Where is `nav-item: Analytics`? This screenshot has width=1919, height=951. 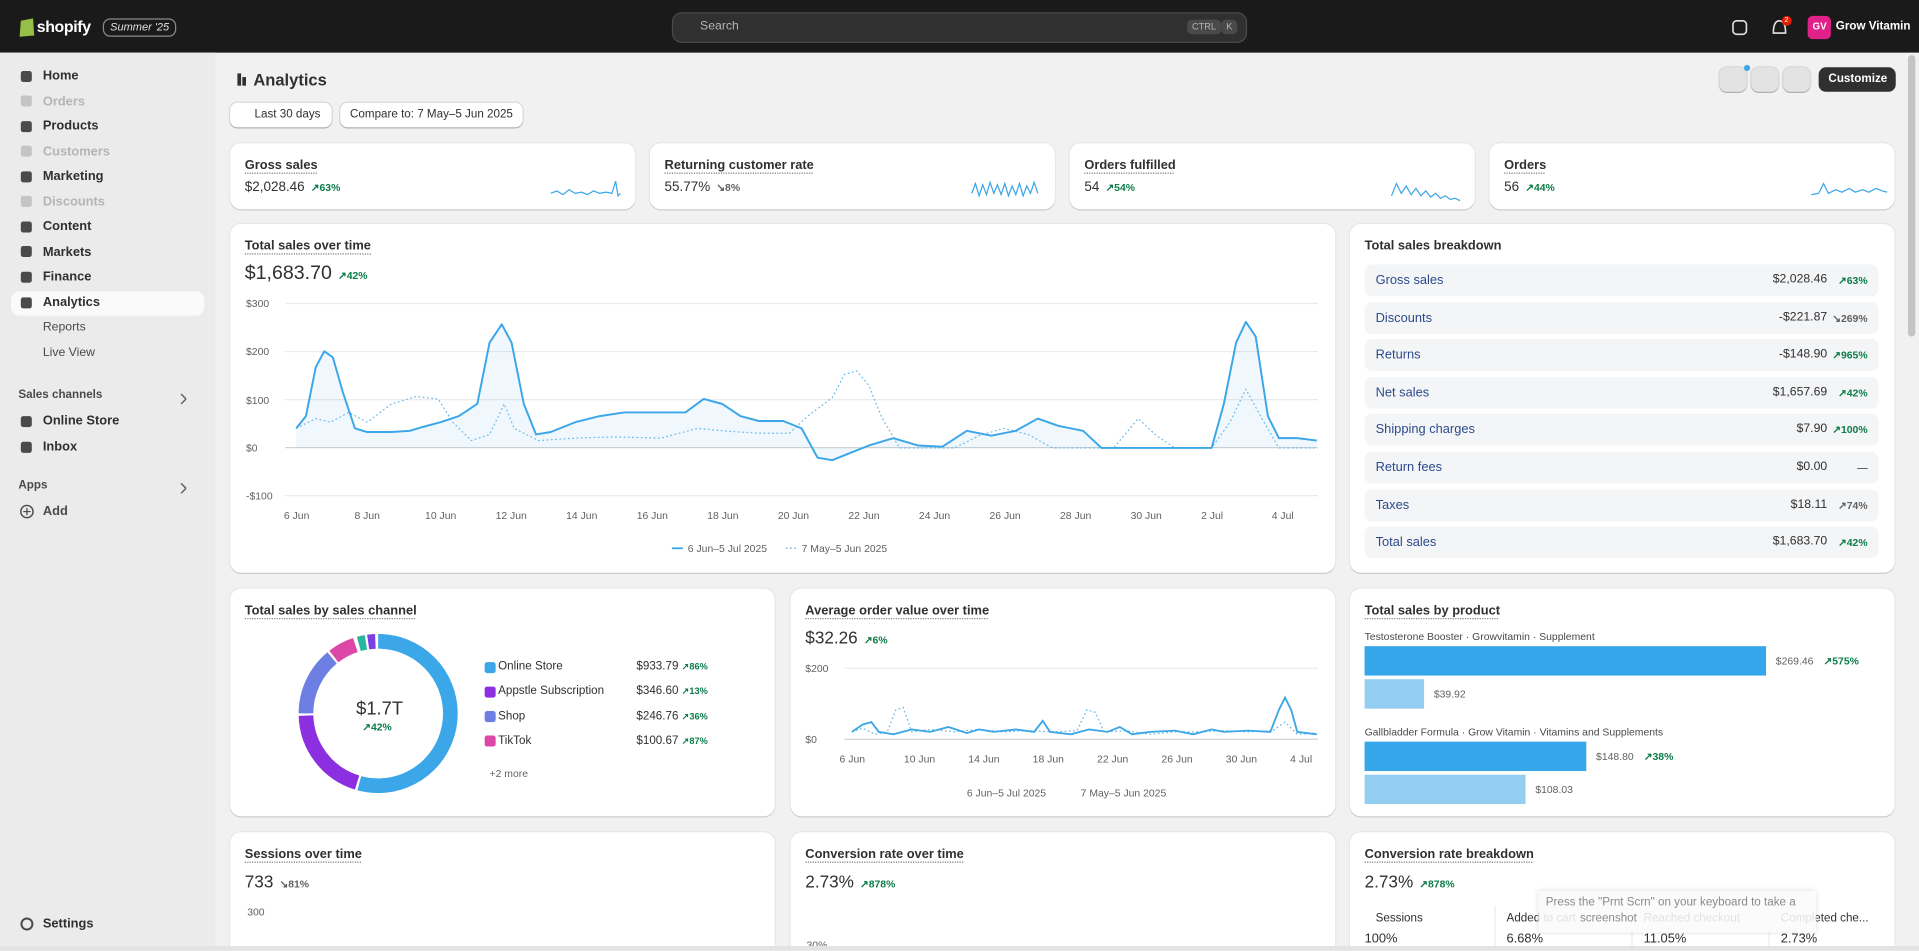 nav-item: Analytics is located at coordinates (71, 302).